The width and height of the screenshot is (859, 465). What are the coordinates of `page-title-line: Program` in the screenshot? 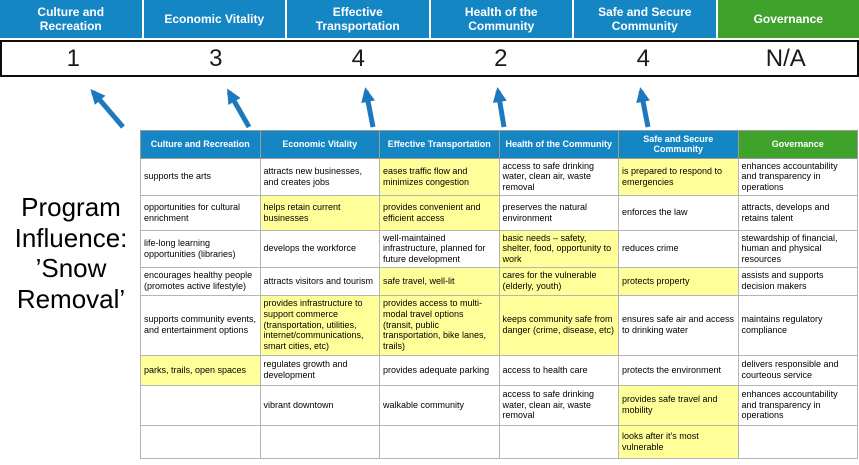 It's located at (71, 207).